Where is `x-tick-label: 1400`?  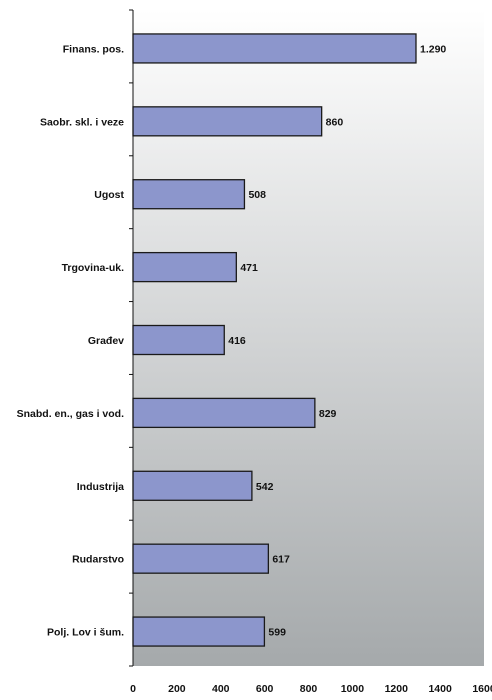 x-tick-label: 1400 is located at coordinates (440, 689).